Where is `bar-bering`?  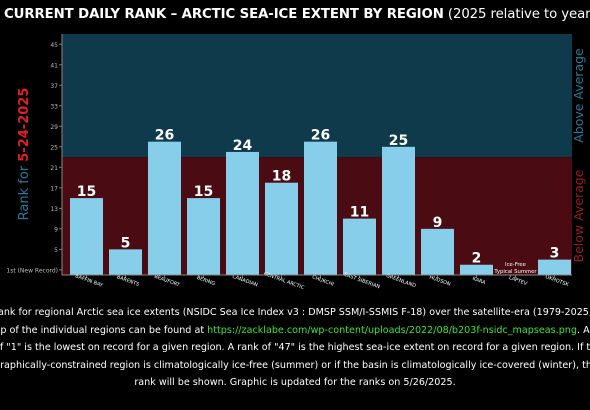
bar-bering is located at coordinates (203, 236).